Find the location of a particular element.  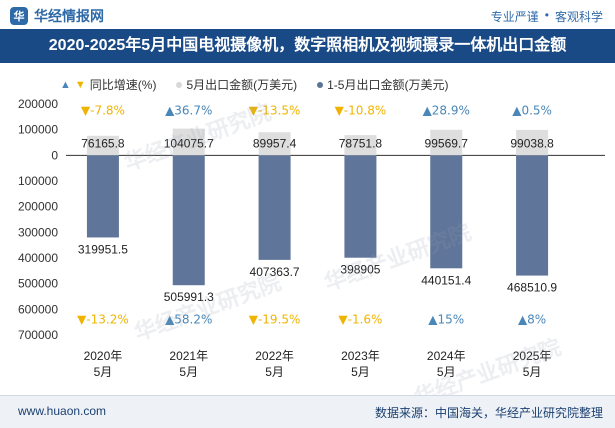

cumulative-value-label: 440151.4 is located at coordinates (446, 280).